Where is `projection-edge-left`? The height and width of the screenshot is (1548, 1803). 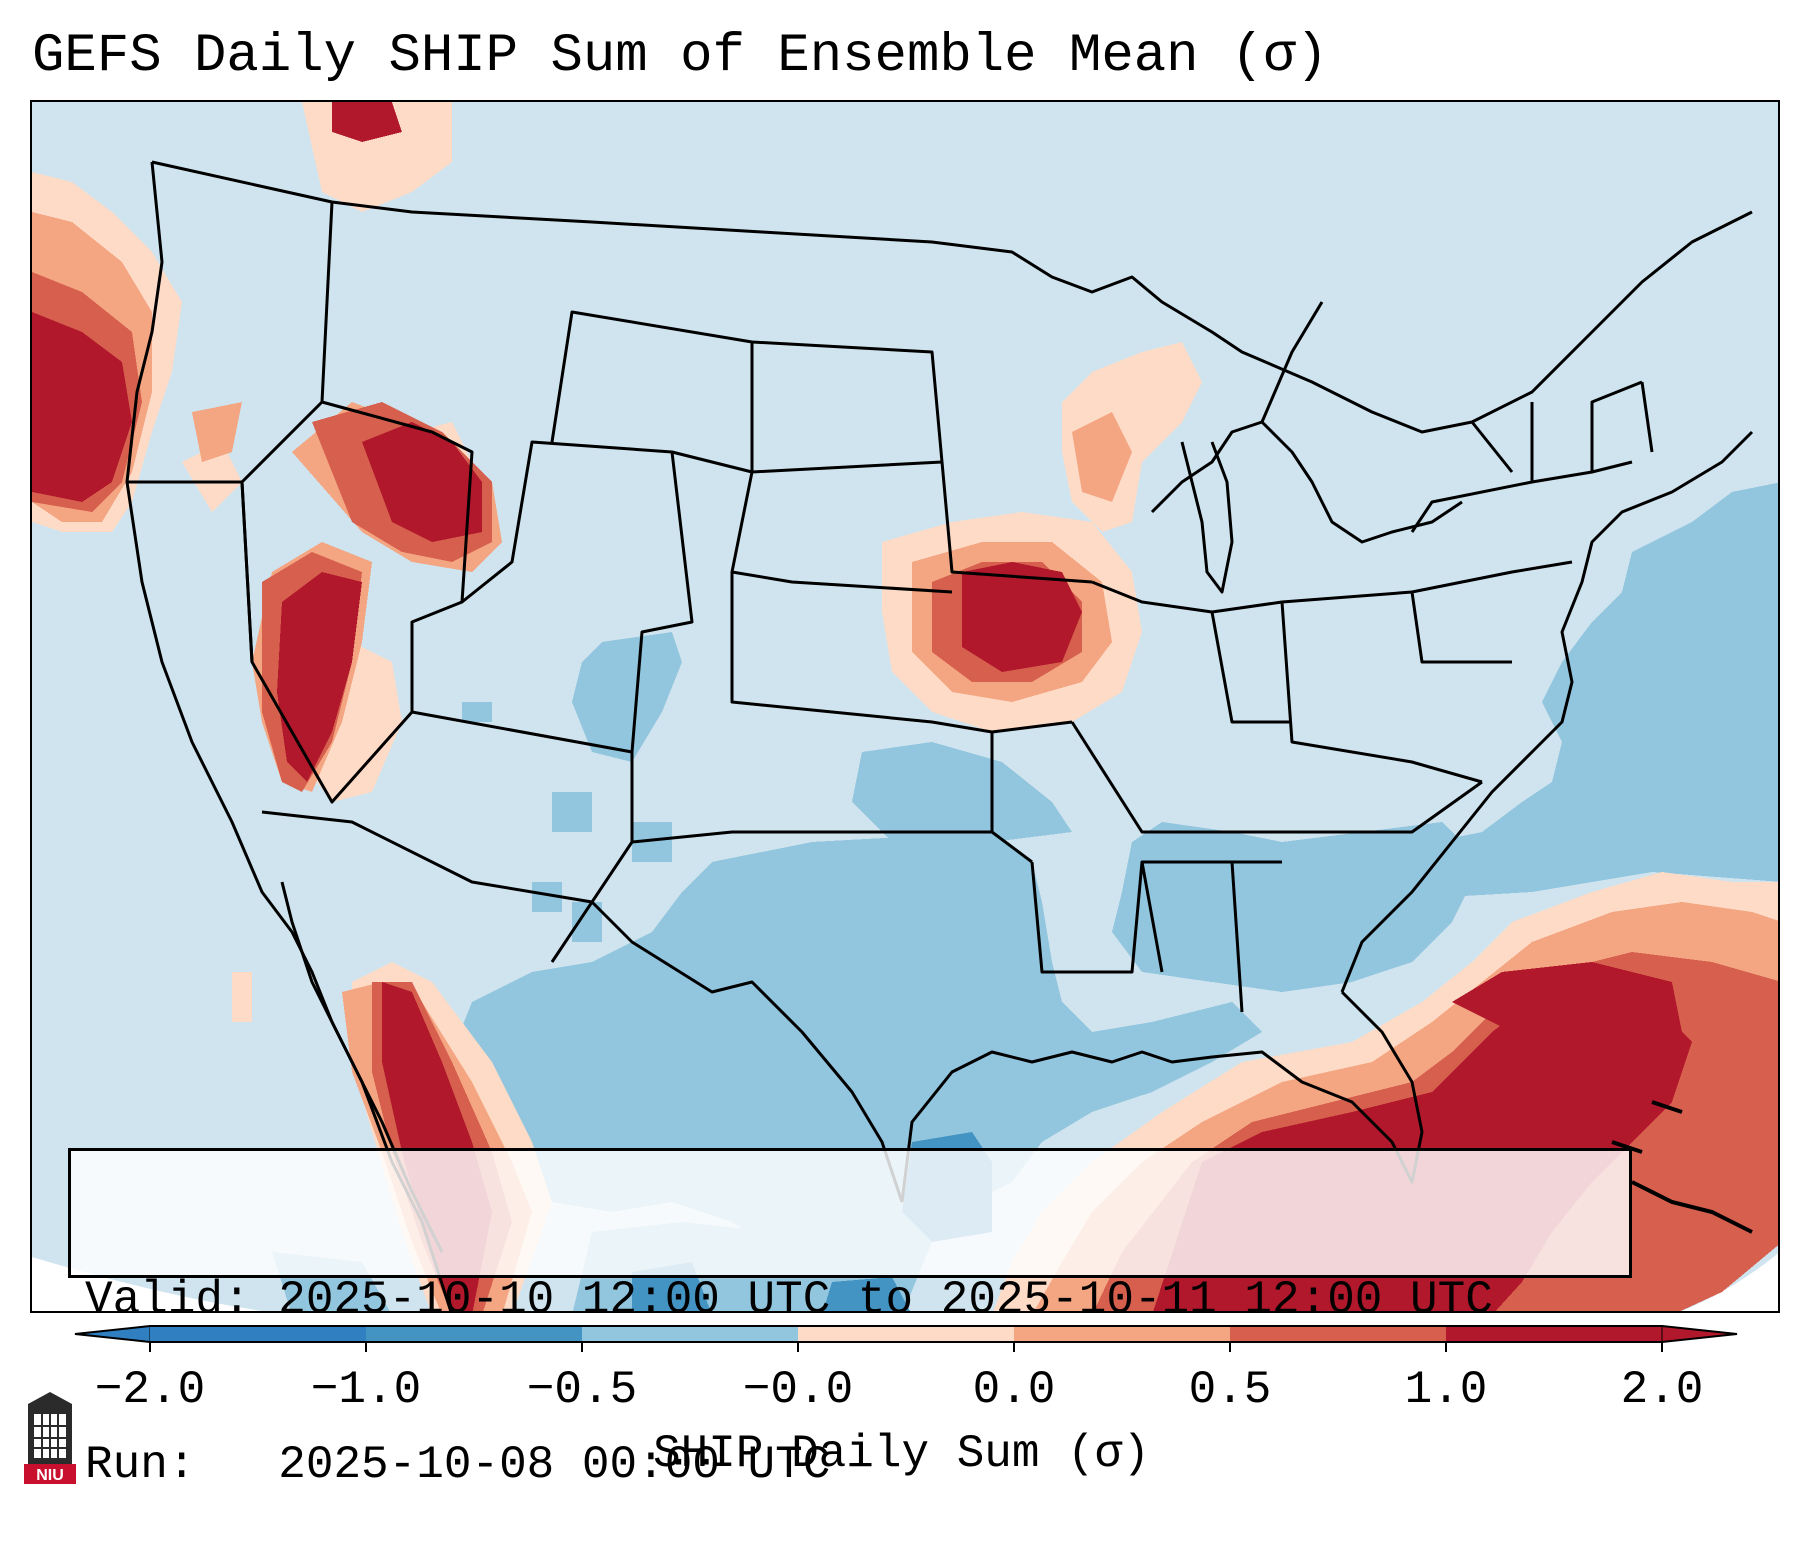 projection-edge-left is located at coordinates (147, 1284).